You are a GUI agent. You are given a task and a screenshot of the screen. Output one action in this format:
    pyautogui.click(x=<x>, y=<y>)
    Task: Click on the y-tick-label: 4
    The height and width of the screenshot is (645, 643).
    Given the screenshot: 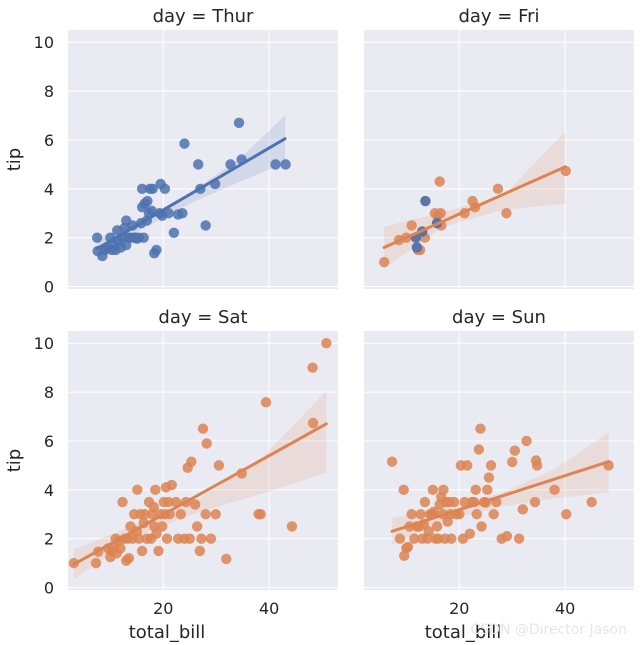 What is the action you would take?
    pyautogui.click(x=49, y=490)
    